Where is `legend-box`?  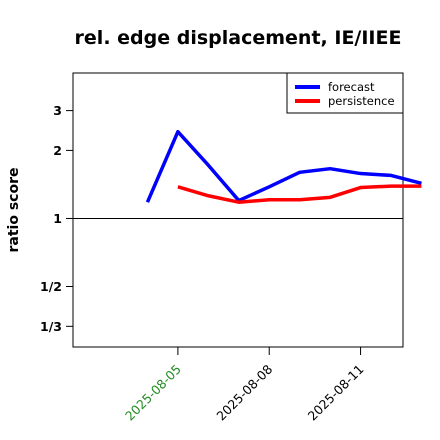
legend-box is located at coordinates (345, 93).